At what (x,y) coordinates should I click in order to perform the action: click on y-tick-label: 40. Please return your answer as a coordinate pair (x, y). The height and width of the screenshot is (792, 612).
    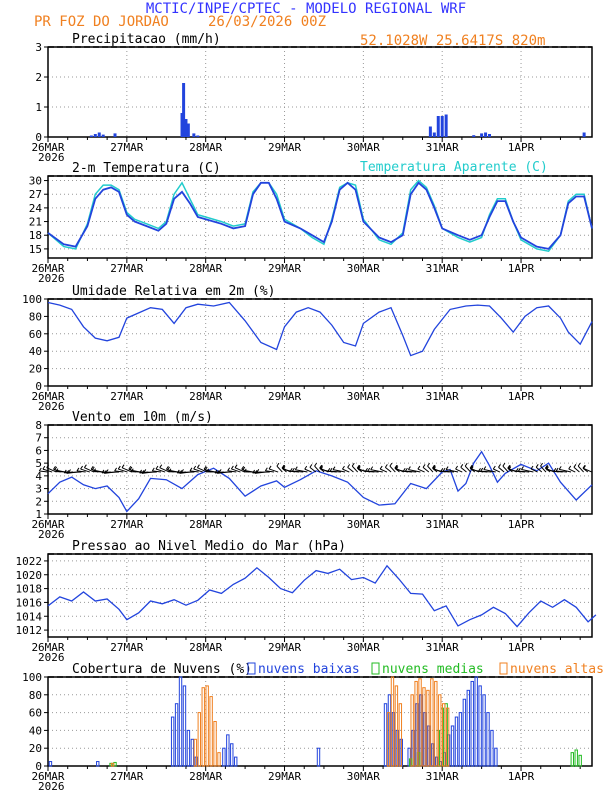
    Looking at the image, I should click on (35, 730).